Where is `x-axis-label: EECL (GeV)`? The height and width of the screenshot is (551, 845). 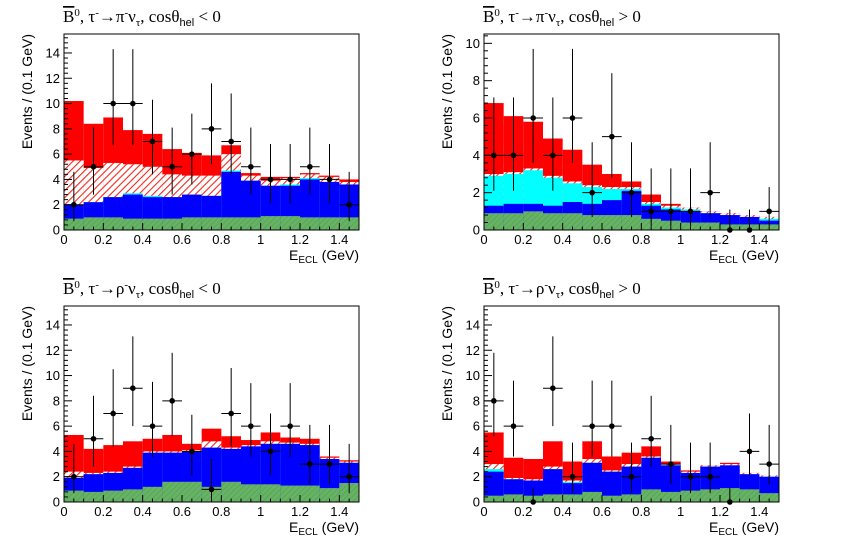 x-axis-label: EECL (GeV) is located at coordinates (324, 256).